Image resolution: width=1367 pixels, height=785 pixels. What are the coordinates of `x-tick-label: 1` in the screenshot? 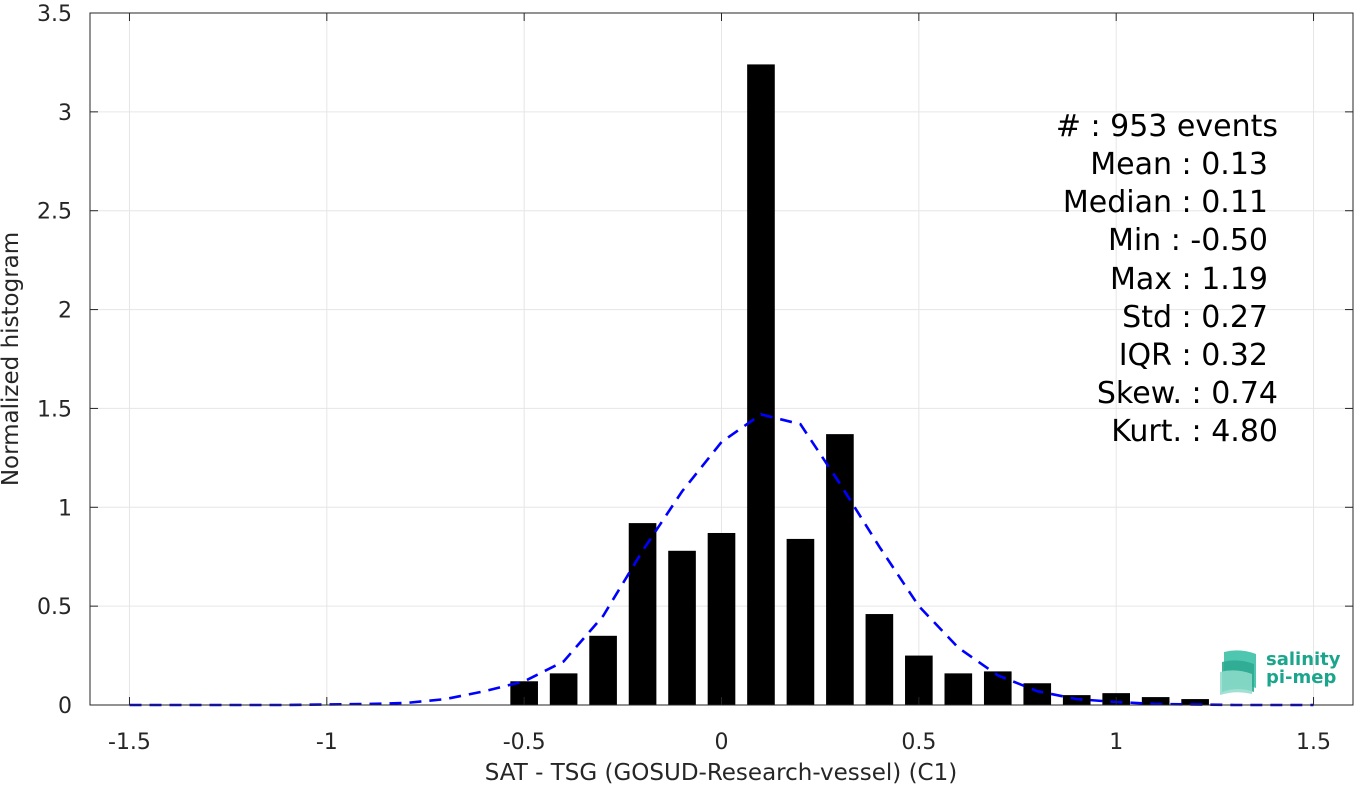 It's located at (1116, 742).